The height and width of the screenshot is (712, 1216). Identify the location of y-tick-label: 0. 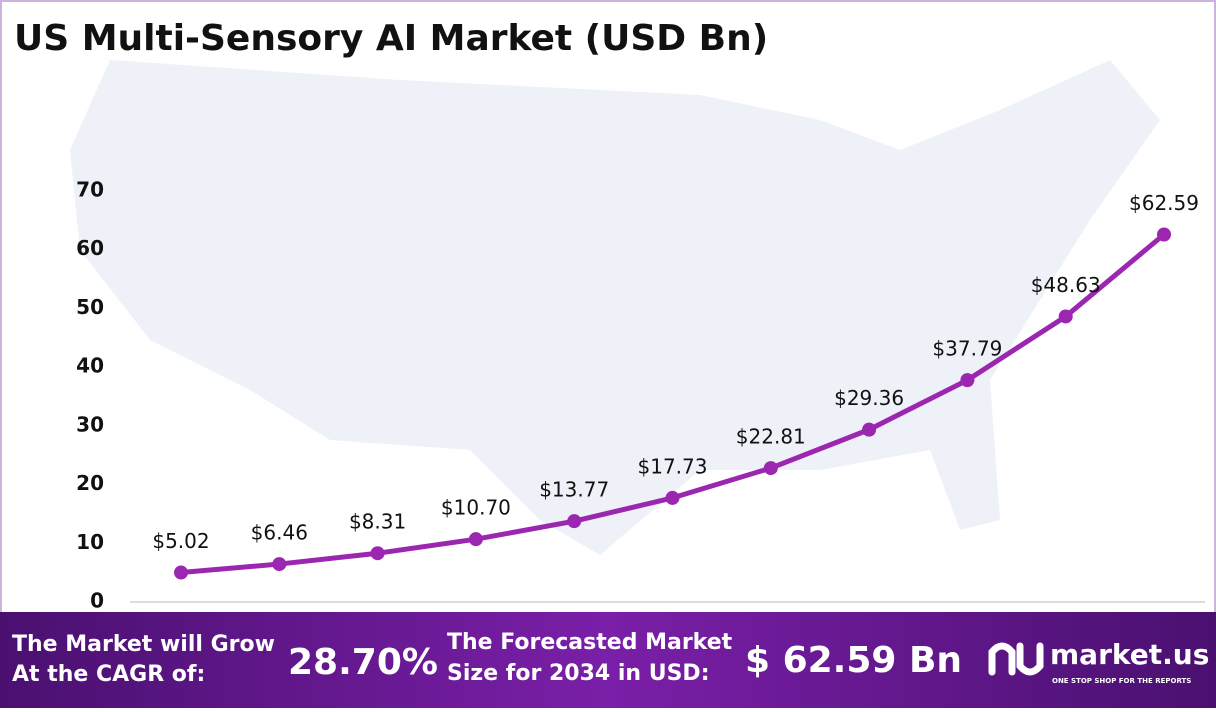
(97, 601).